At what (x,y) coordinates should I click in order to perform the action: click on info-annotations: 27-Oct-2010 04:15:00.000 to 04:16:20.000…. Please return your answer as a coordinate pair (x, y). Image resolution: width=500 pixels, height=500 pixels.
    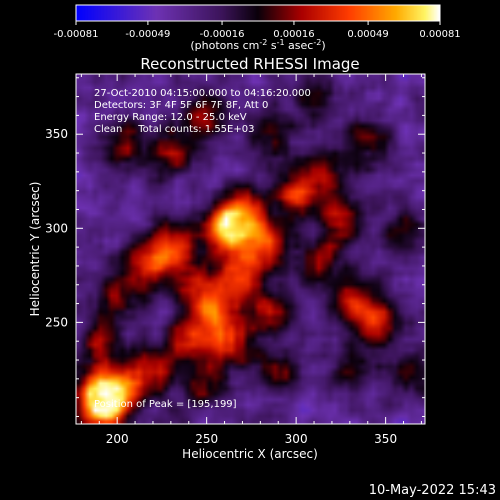
    Looking at the image, I should click on (202, 111).